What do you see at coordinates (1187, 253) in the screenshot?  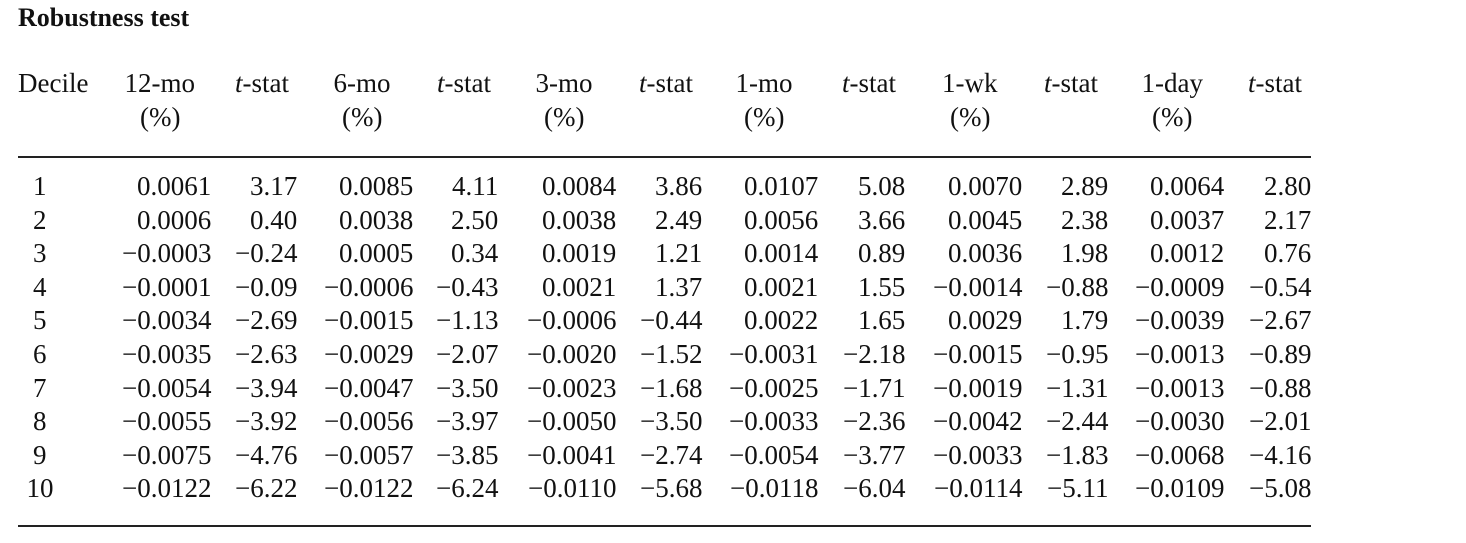 I see `table-cell: 0.0012` at bounding box center [1187, 253].